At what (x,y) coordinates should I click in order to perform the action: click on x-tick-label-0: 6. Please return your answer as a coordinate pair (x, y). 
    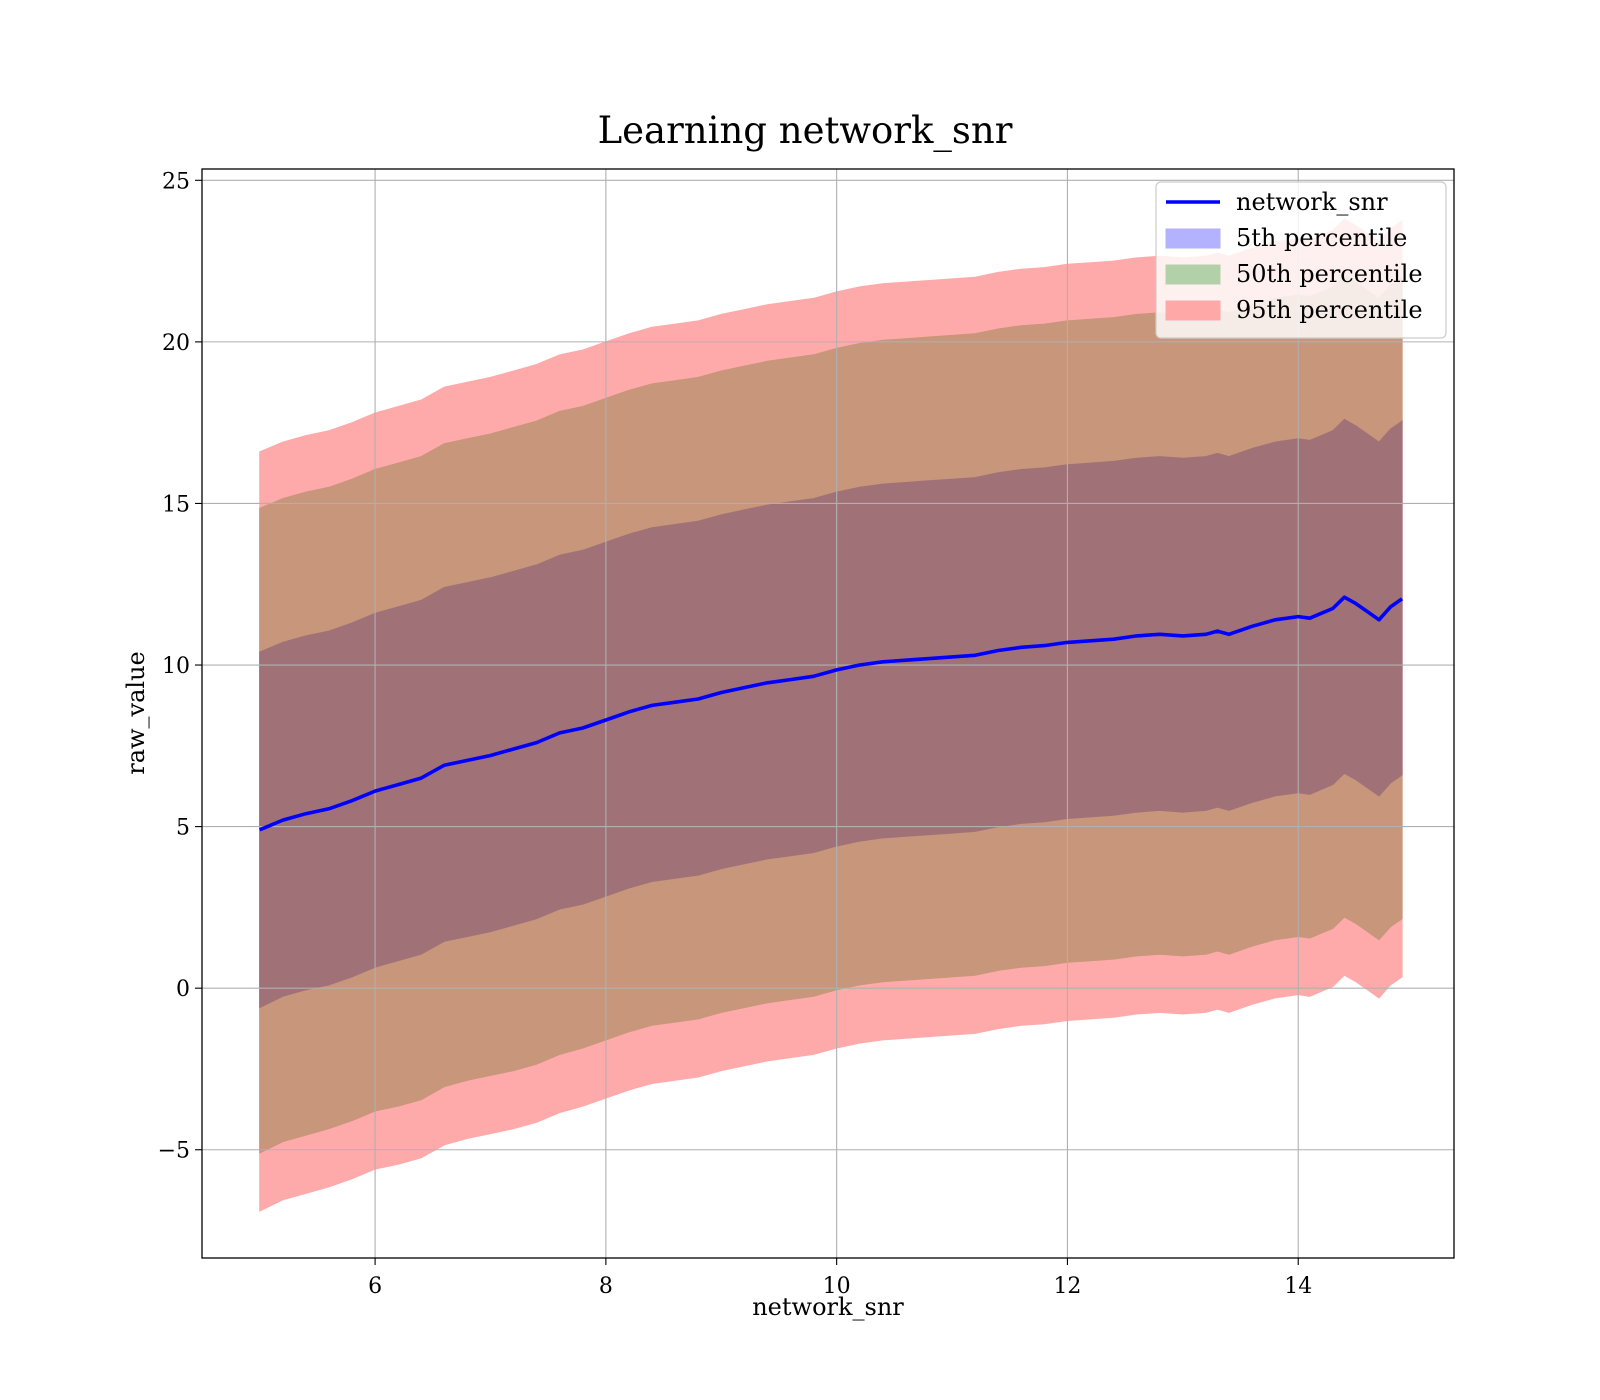
    Looking at the image, I should click on (375, 1286).